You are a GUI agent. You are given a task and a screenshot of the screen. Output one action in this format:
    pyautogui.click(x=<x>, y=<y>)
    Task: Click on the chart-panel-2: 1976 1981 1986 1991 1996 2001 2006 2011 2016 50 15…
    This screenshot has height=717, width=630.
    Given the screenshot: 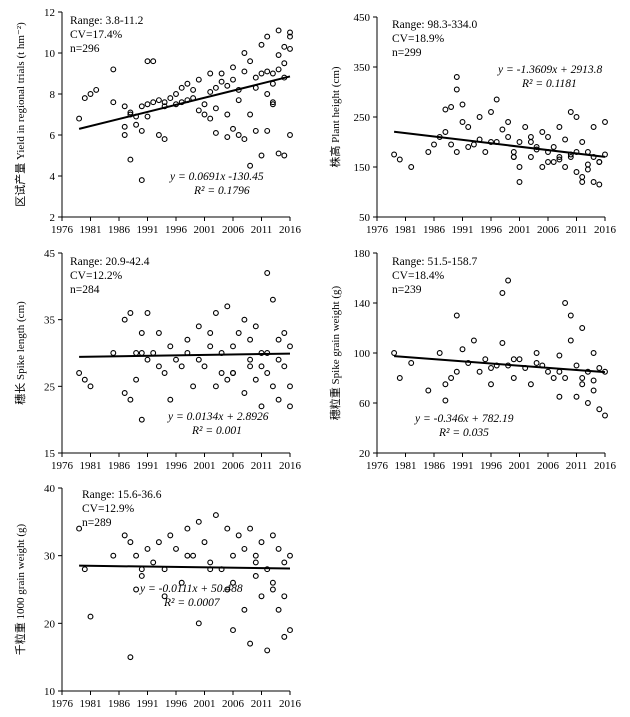 What is the action you would take?
    pyautogui.click(x=472, y=124)
    